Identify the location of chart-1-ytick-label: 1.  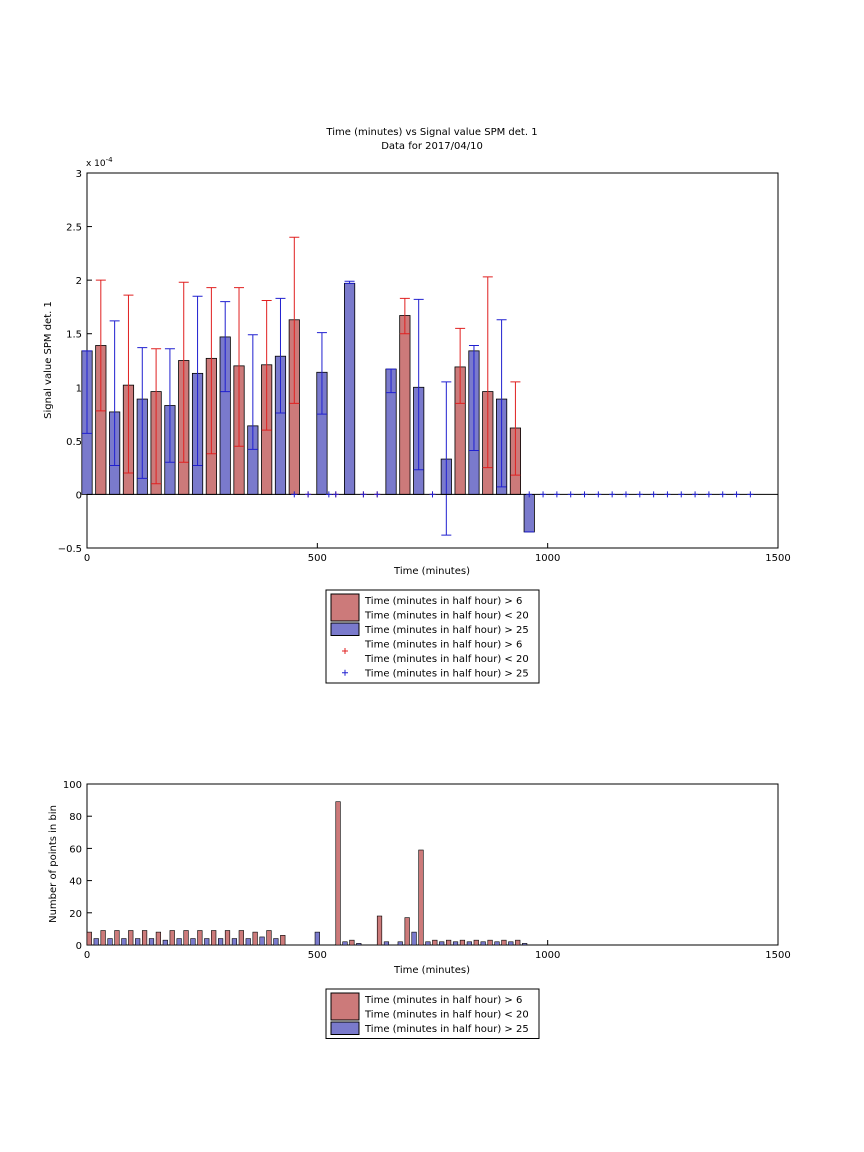
(79, 388).